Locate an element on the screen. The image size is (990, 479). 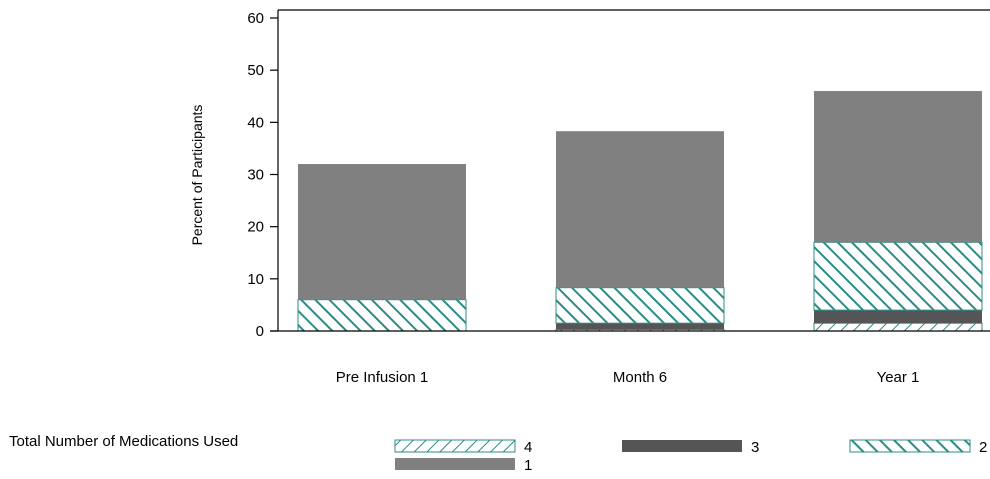
legend-label-3: 3 is located at coordinates (755, 447).